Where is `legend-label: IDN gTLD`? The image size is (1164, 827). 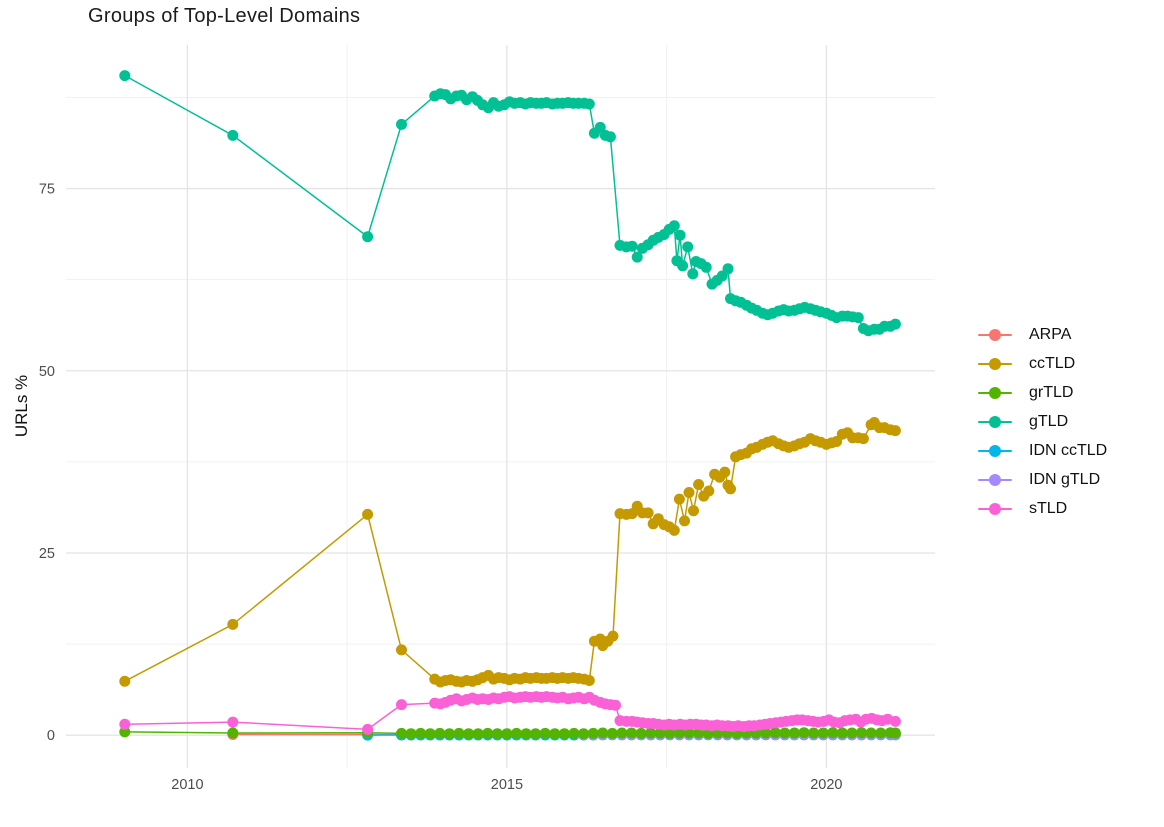
legend-label: IDN gTLD is located at coordinates (1065, 479).